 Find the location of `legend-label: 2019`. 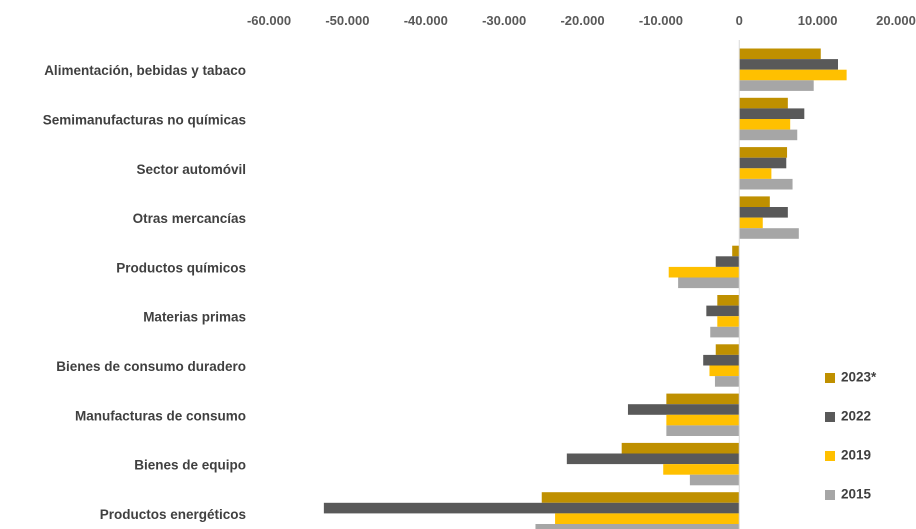

legend-label: 2019 is located at coordinates (856, 455).